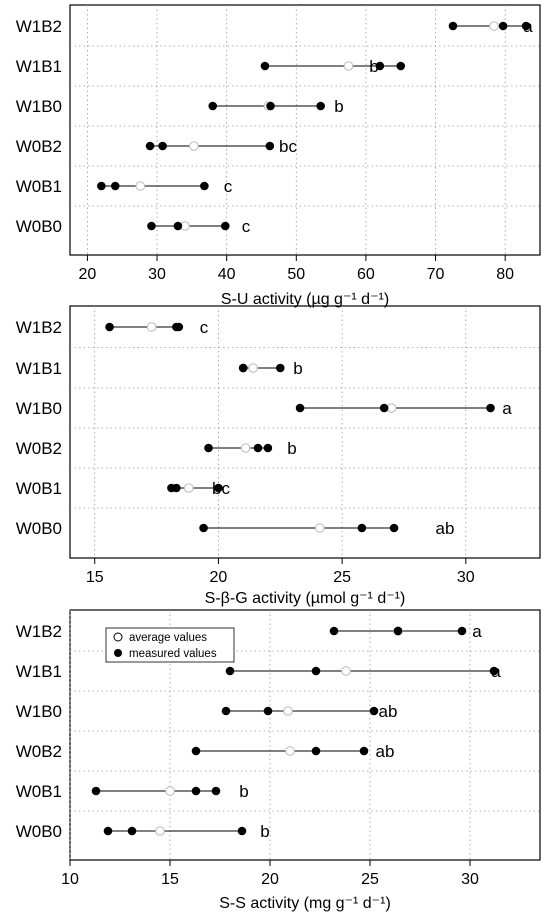  Describe the element at coordinates (227, 274) in the screenshot. I see `x-tick-label: 40` at that location.